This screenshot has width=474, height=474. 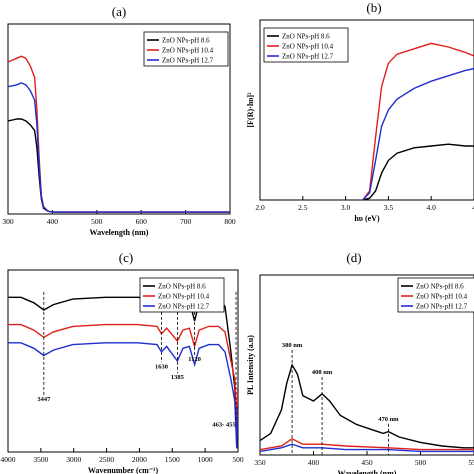 I want to click on x-tick-label: 700, so click(x=186, y=221).